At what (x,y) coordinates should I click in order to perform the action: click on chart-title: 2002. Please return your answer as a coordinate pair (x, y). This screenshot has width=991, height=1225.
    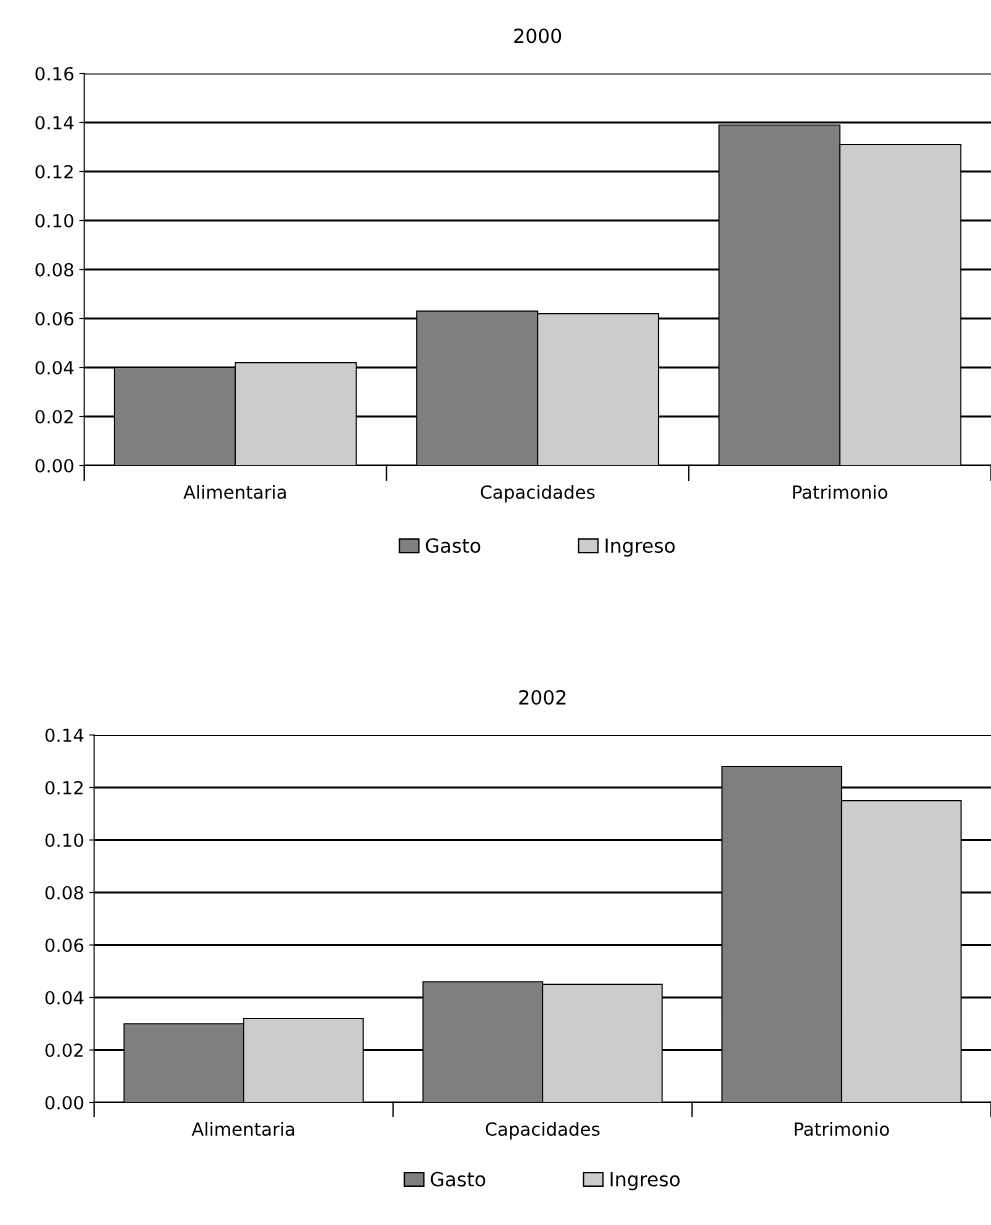
    Looking at the image, I should click on (542, 697).